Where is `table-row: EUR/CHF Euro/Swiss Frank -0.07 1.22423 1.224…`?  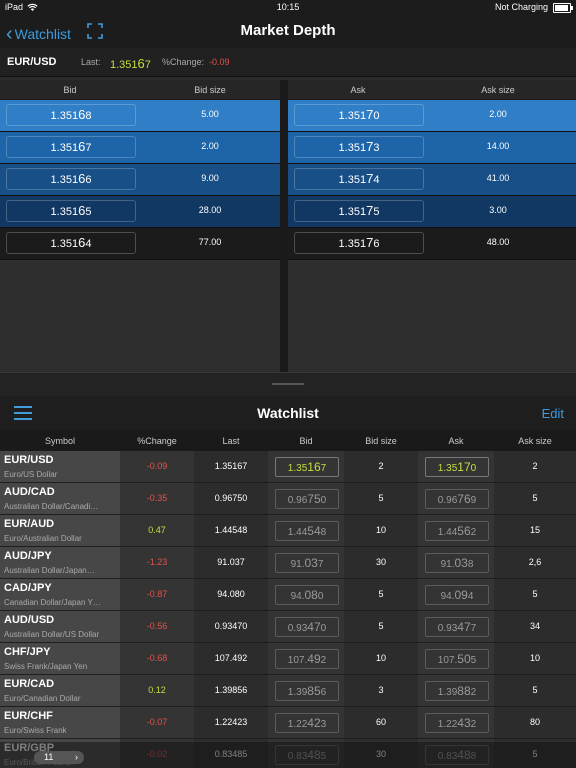 table-row: EUR/CHF Euro/Swiss Frank -0.07 1.22423 1.224… is located at coordinates (288, 723).